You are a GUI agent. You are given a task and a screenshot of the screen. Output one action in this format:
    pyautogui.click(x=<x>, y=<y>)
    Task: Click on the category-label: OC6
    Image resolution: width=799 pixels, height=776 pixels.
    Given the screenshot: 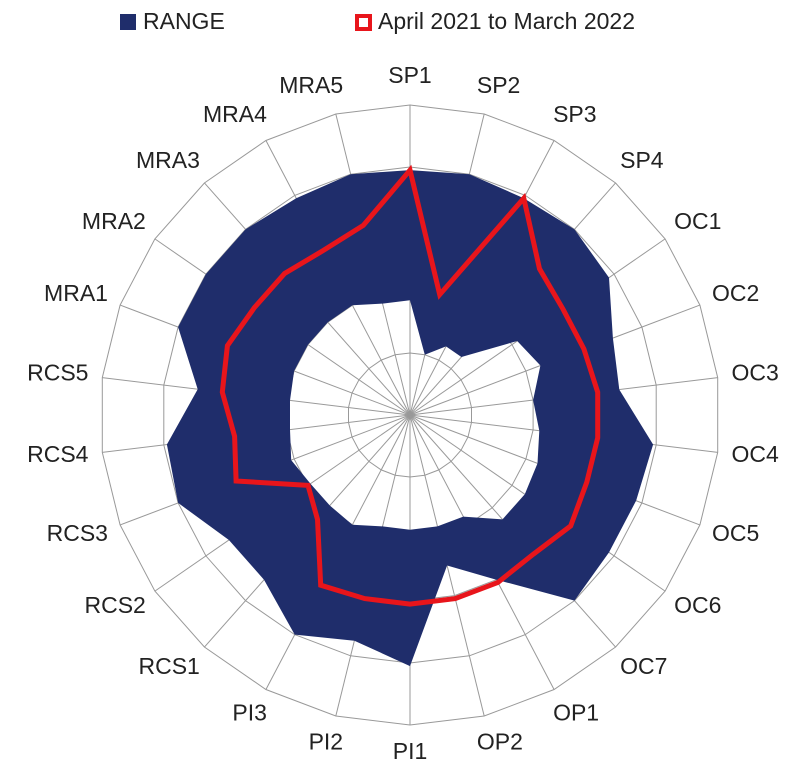 What is the action you would take?
    pyautogui.click(x=697, y=605)
    